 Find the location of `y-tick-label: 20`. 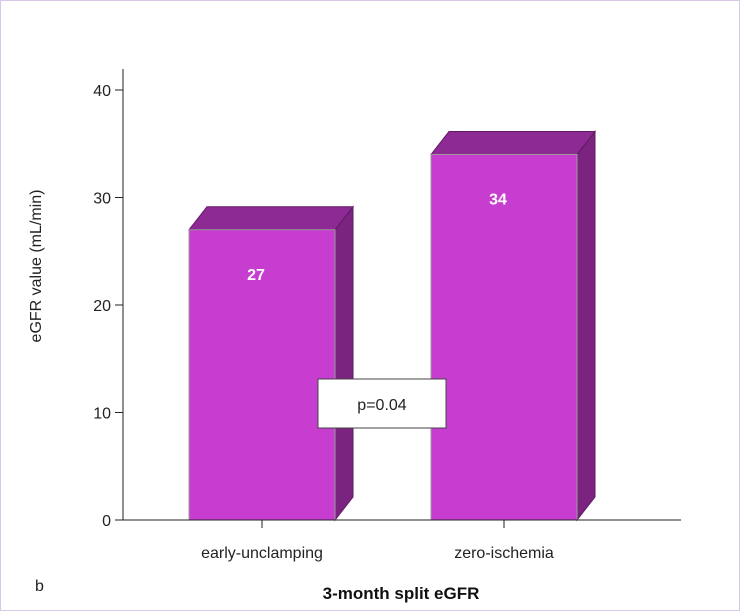

y-tick-label: 20 is located at coordinates (102, 306).